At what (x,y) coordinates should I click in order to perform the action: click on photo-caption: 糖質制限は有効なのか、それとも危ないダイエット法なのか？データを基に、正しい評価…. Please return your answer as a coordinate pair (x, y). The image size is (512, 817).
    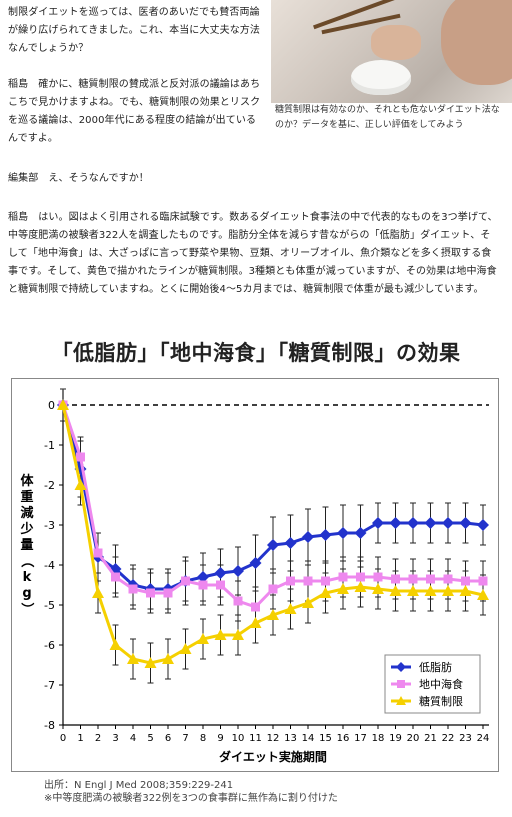
    Looking at the image, I should click on (387, 117).